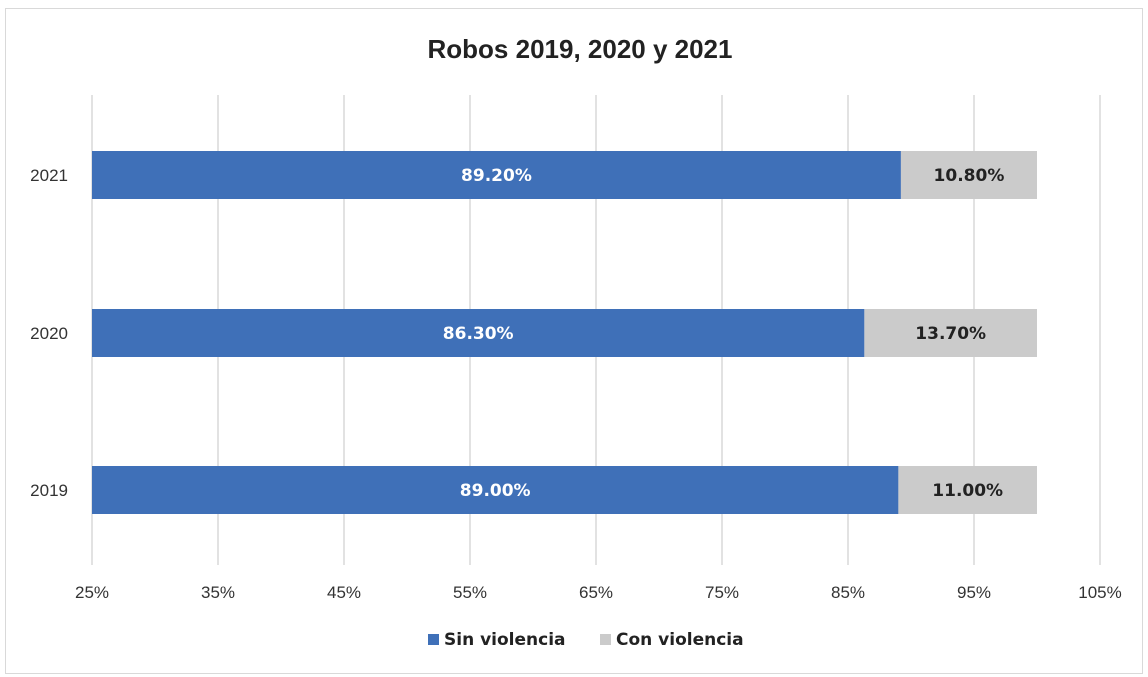 This screenshot has width=1148, height=677. What do you see at coordinates (218, 592) in the screenshot?
I see `x-tick-label: 35%` at bounding box center [218, 592].